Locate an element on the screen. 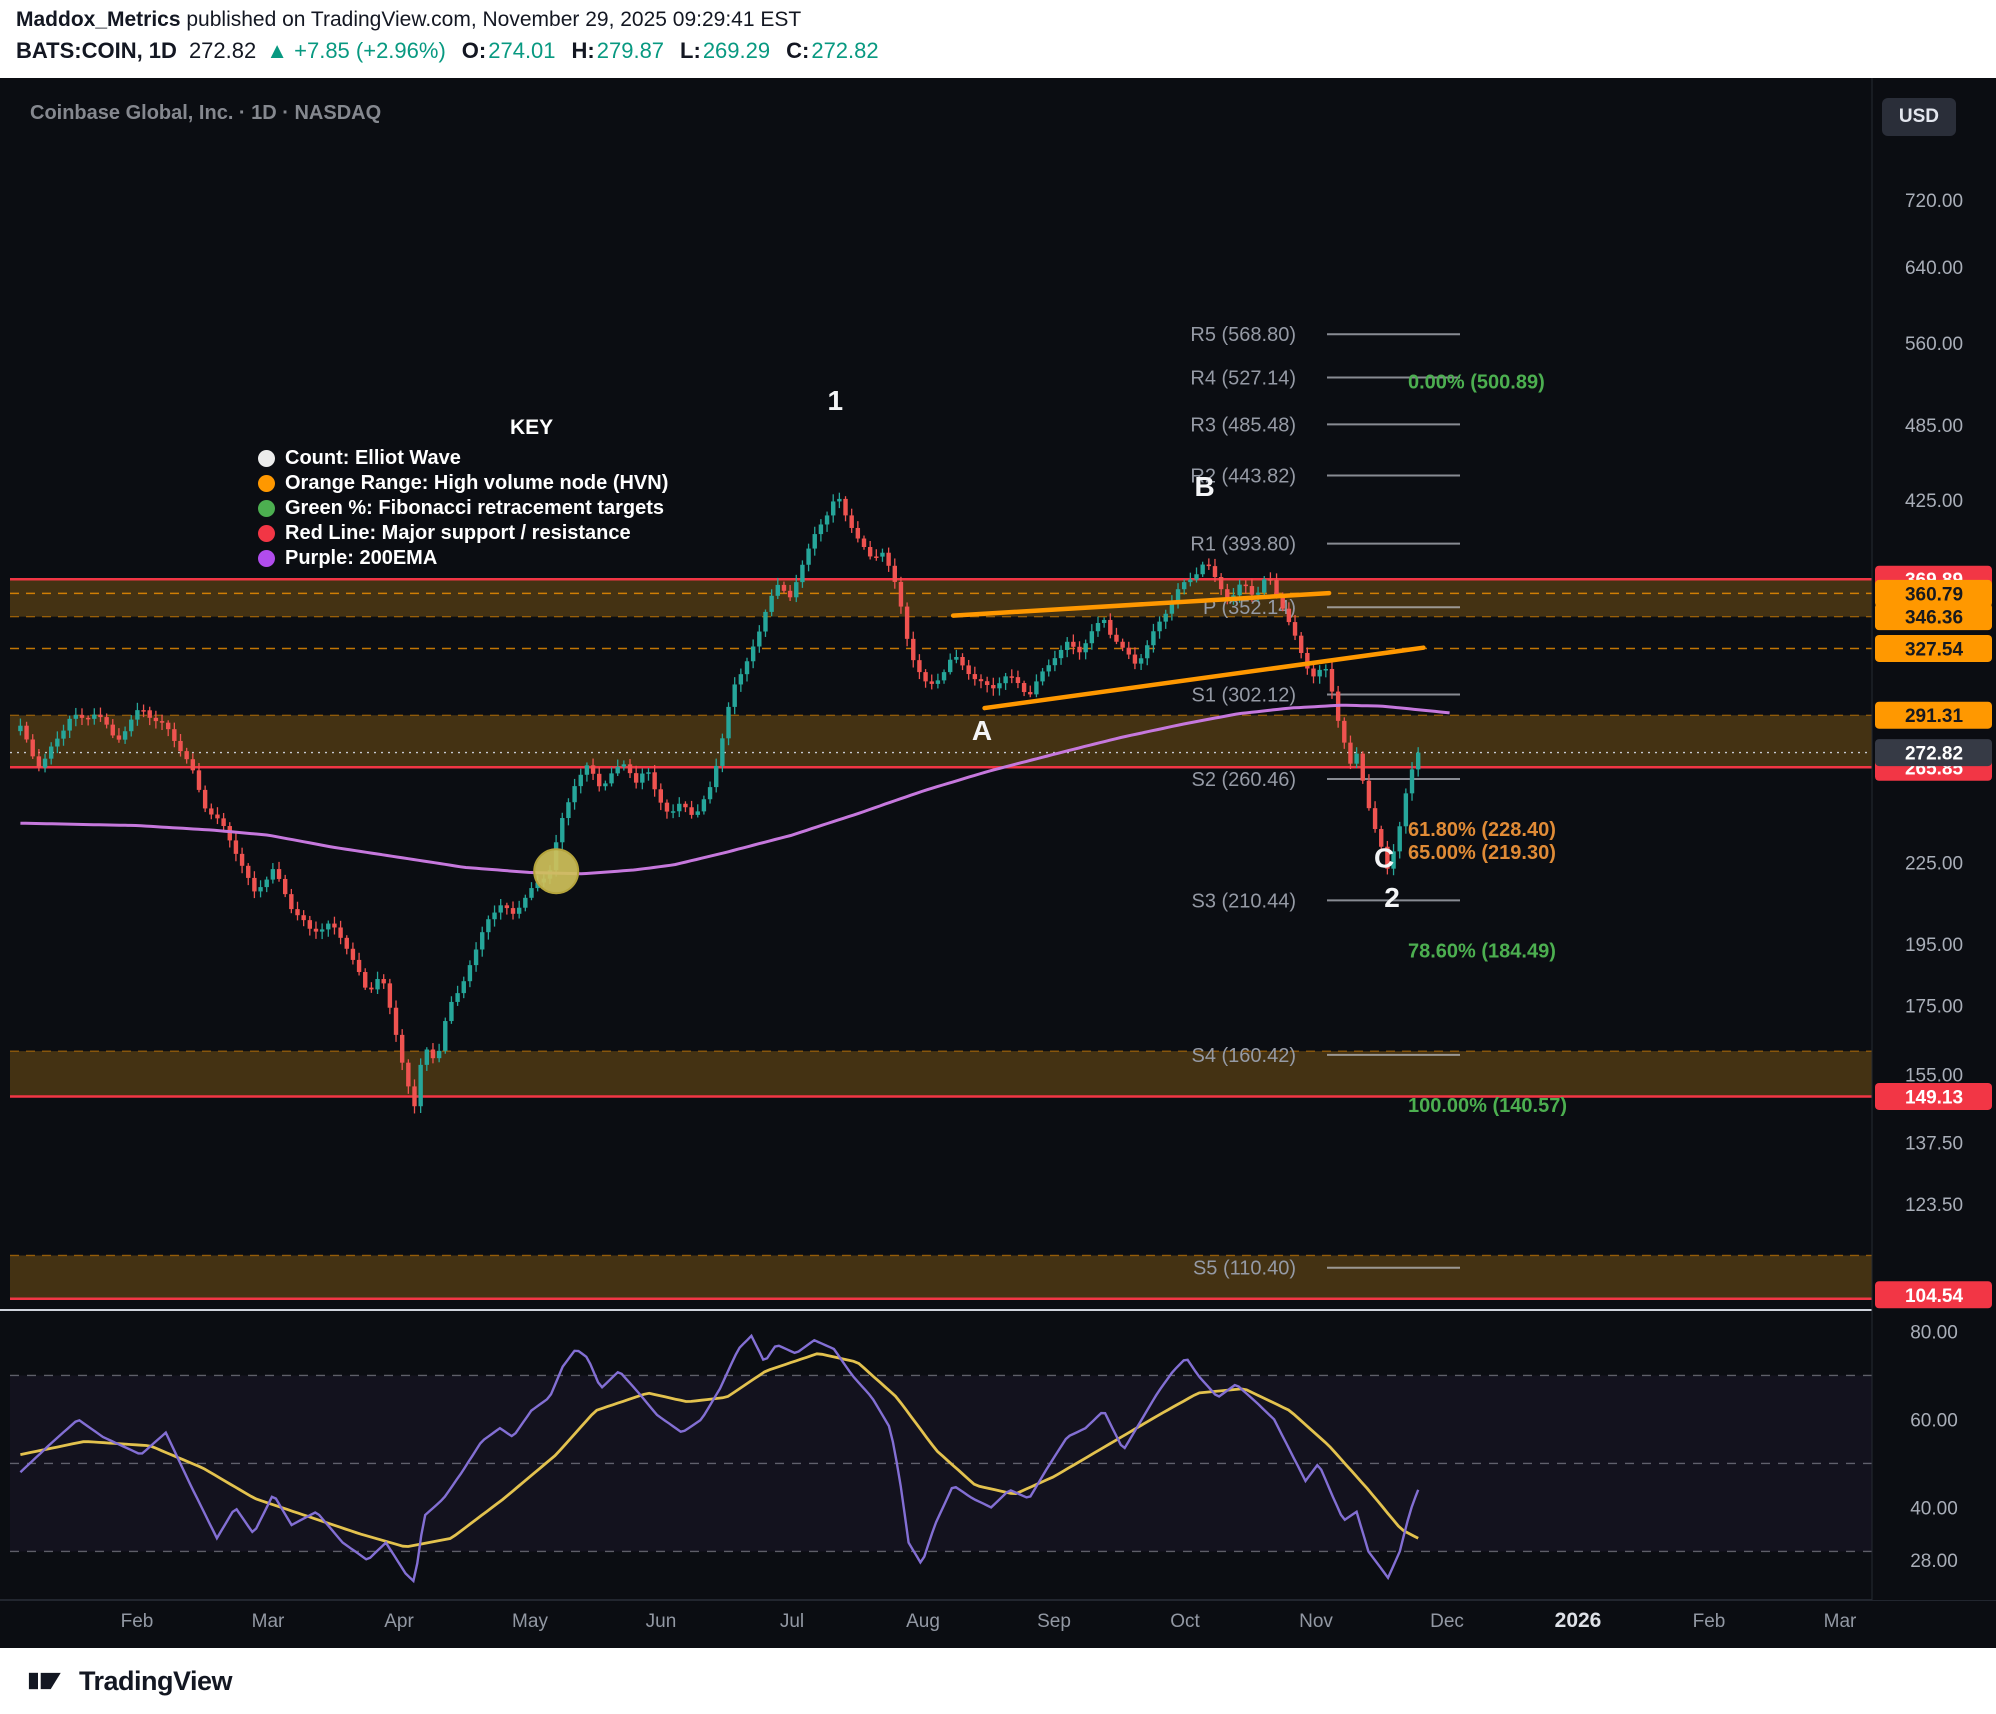 This screenshot has height=1714, width=1996. month-label: Sep is located at coordinates (1054, 1621).